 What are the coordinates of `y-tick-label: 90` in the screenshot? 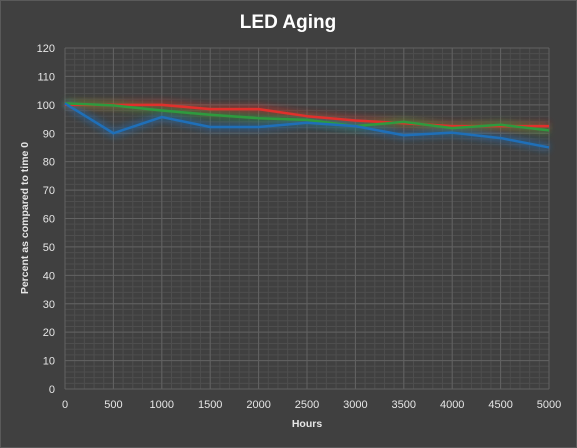 It's located at (49, 134).